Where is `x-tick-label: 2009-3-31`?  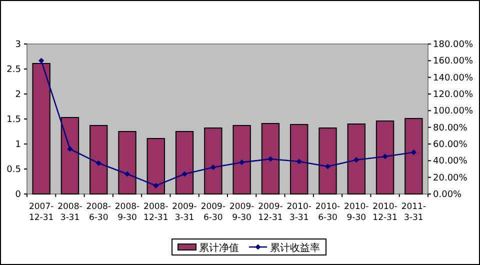
x-tick-label: 2009-3-31 is located at coordinates (184, 212).